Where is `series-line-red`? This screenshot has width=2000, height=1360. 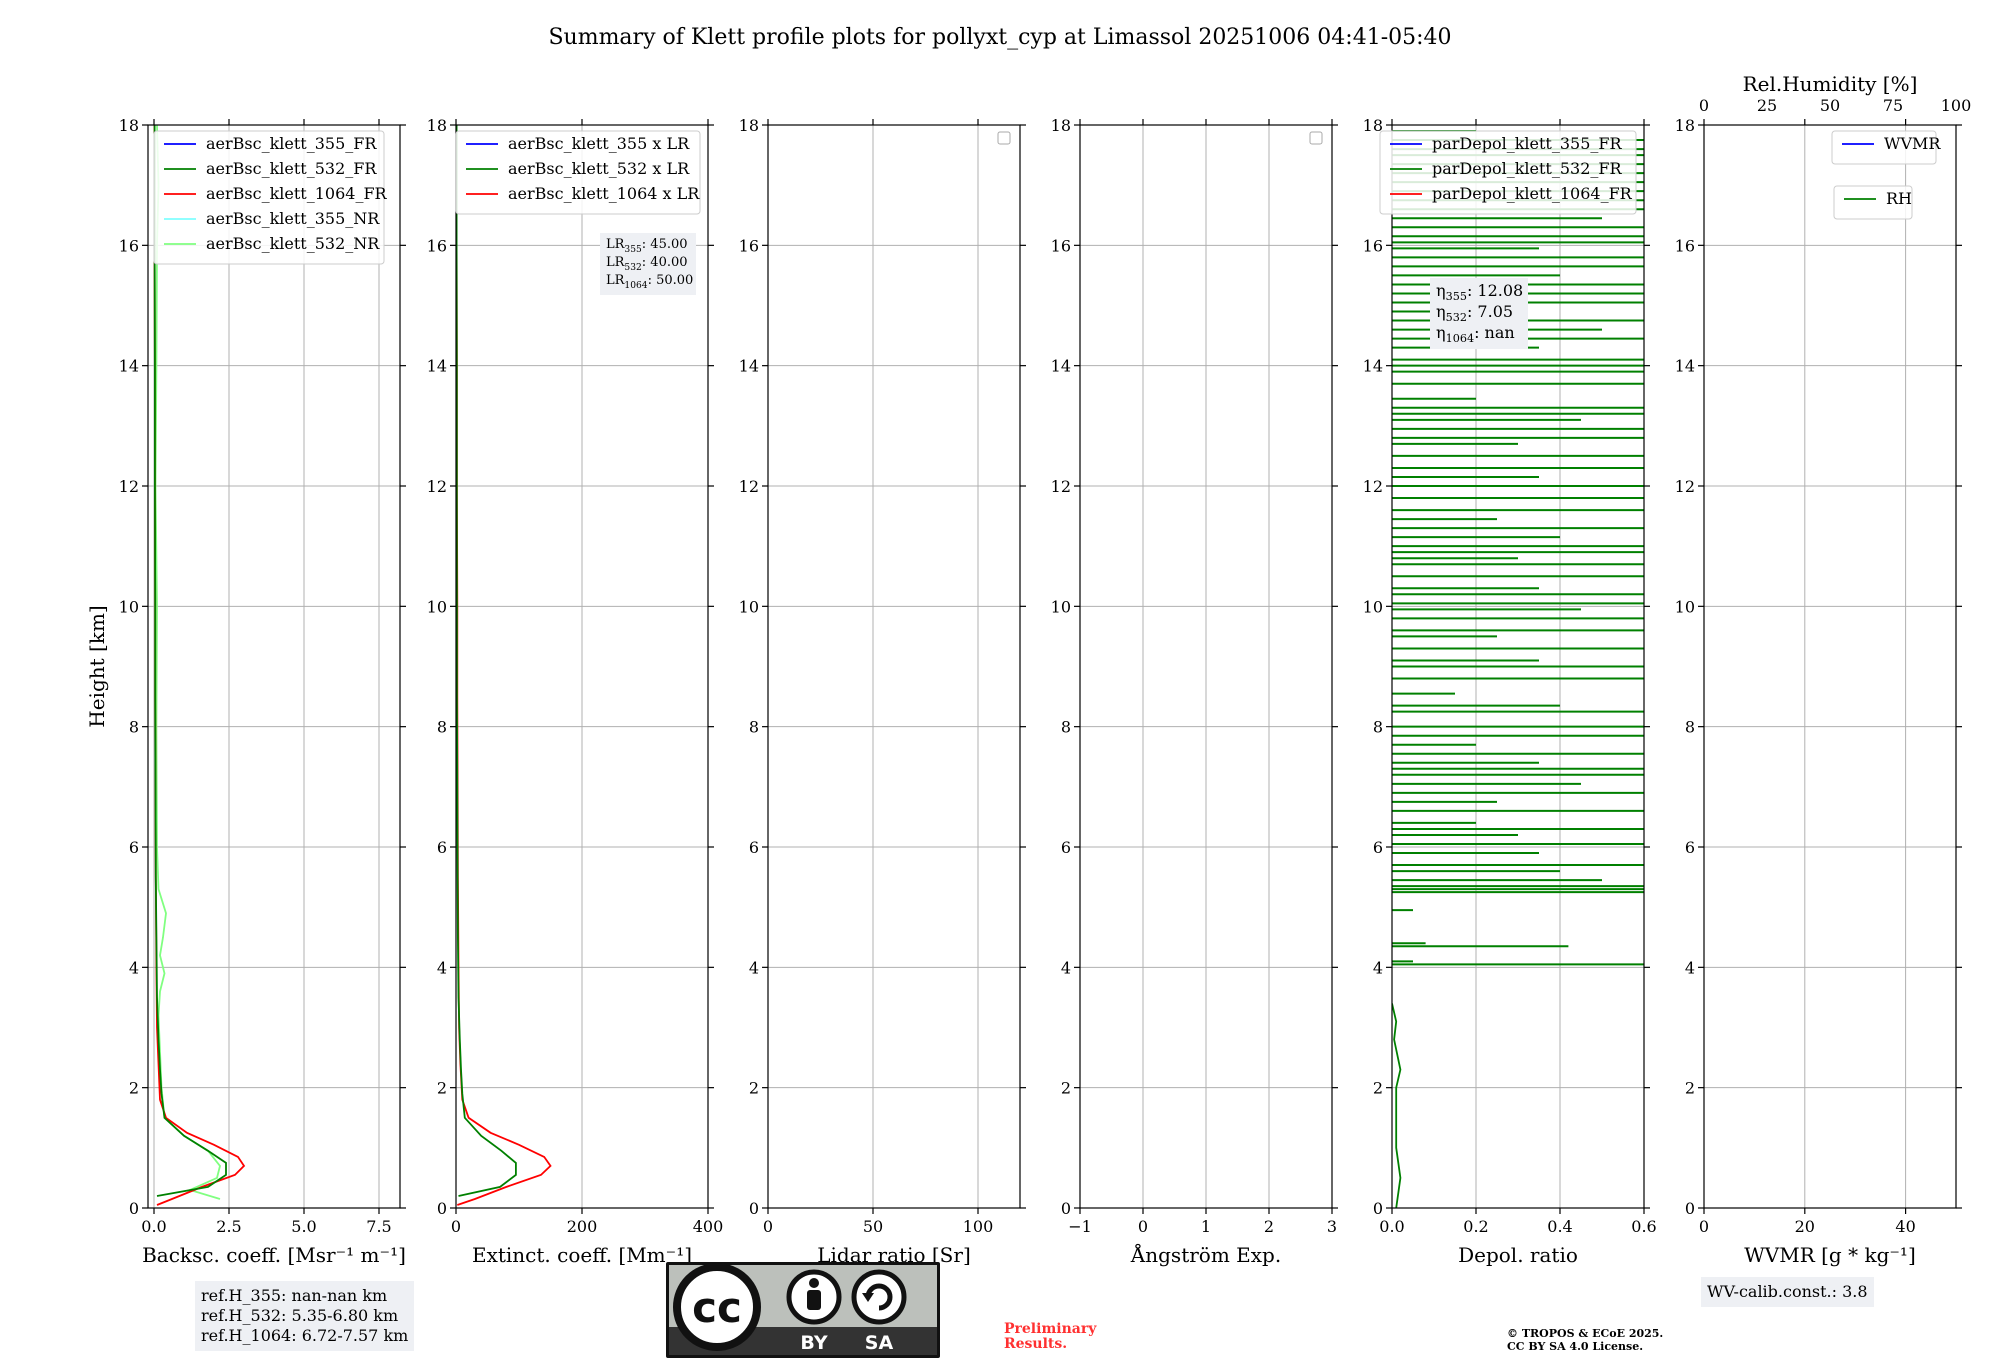 series-line-red is located at coordinates (504, 665).